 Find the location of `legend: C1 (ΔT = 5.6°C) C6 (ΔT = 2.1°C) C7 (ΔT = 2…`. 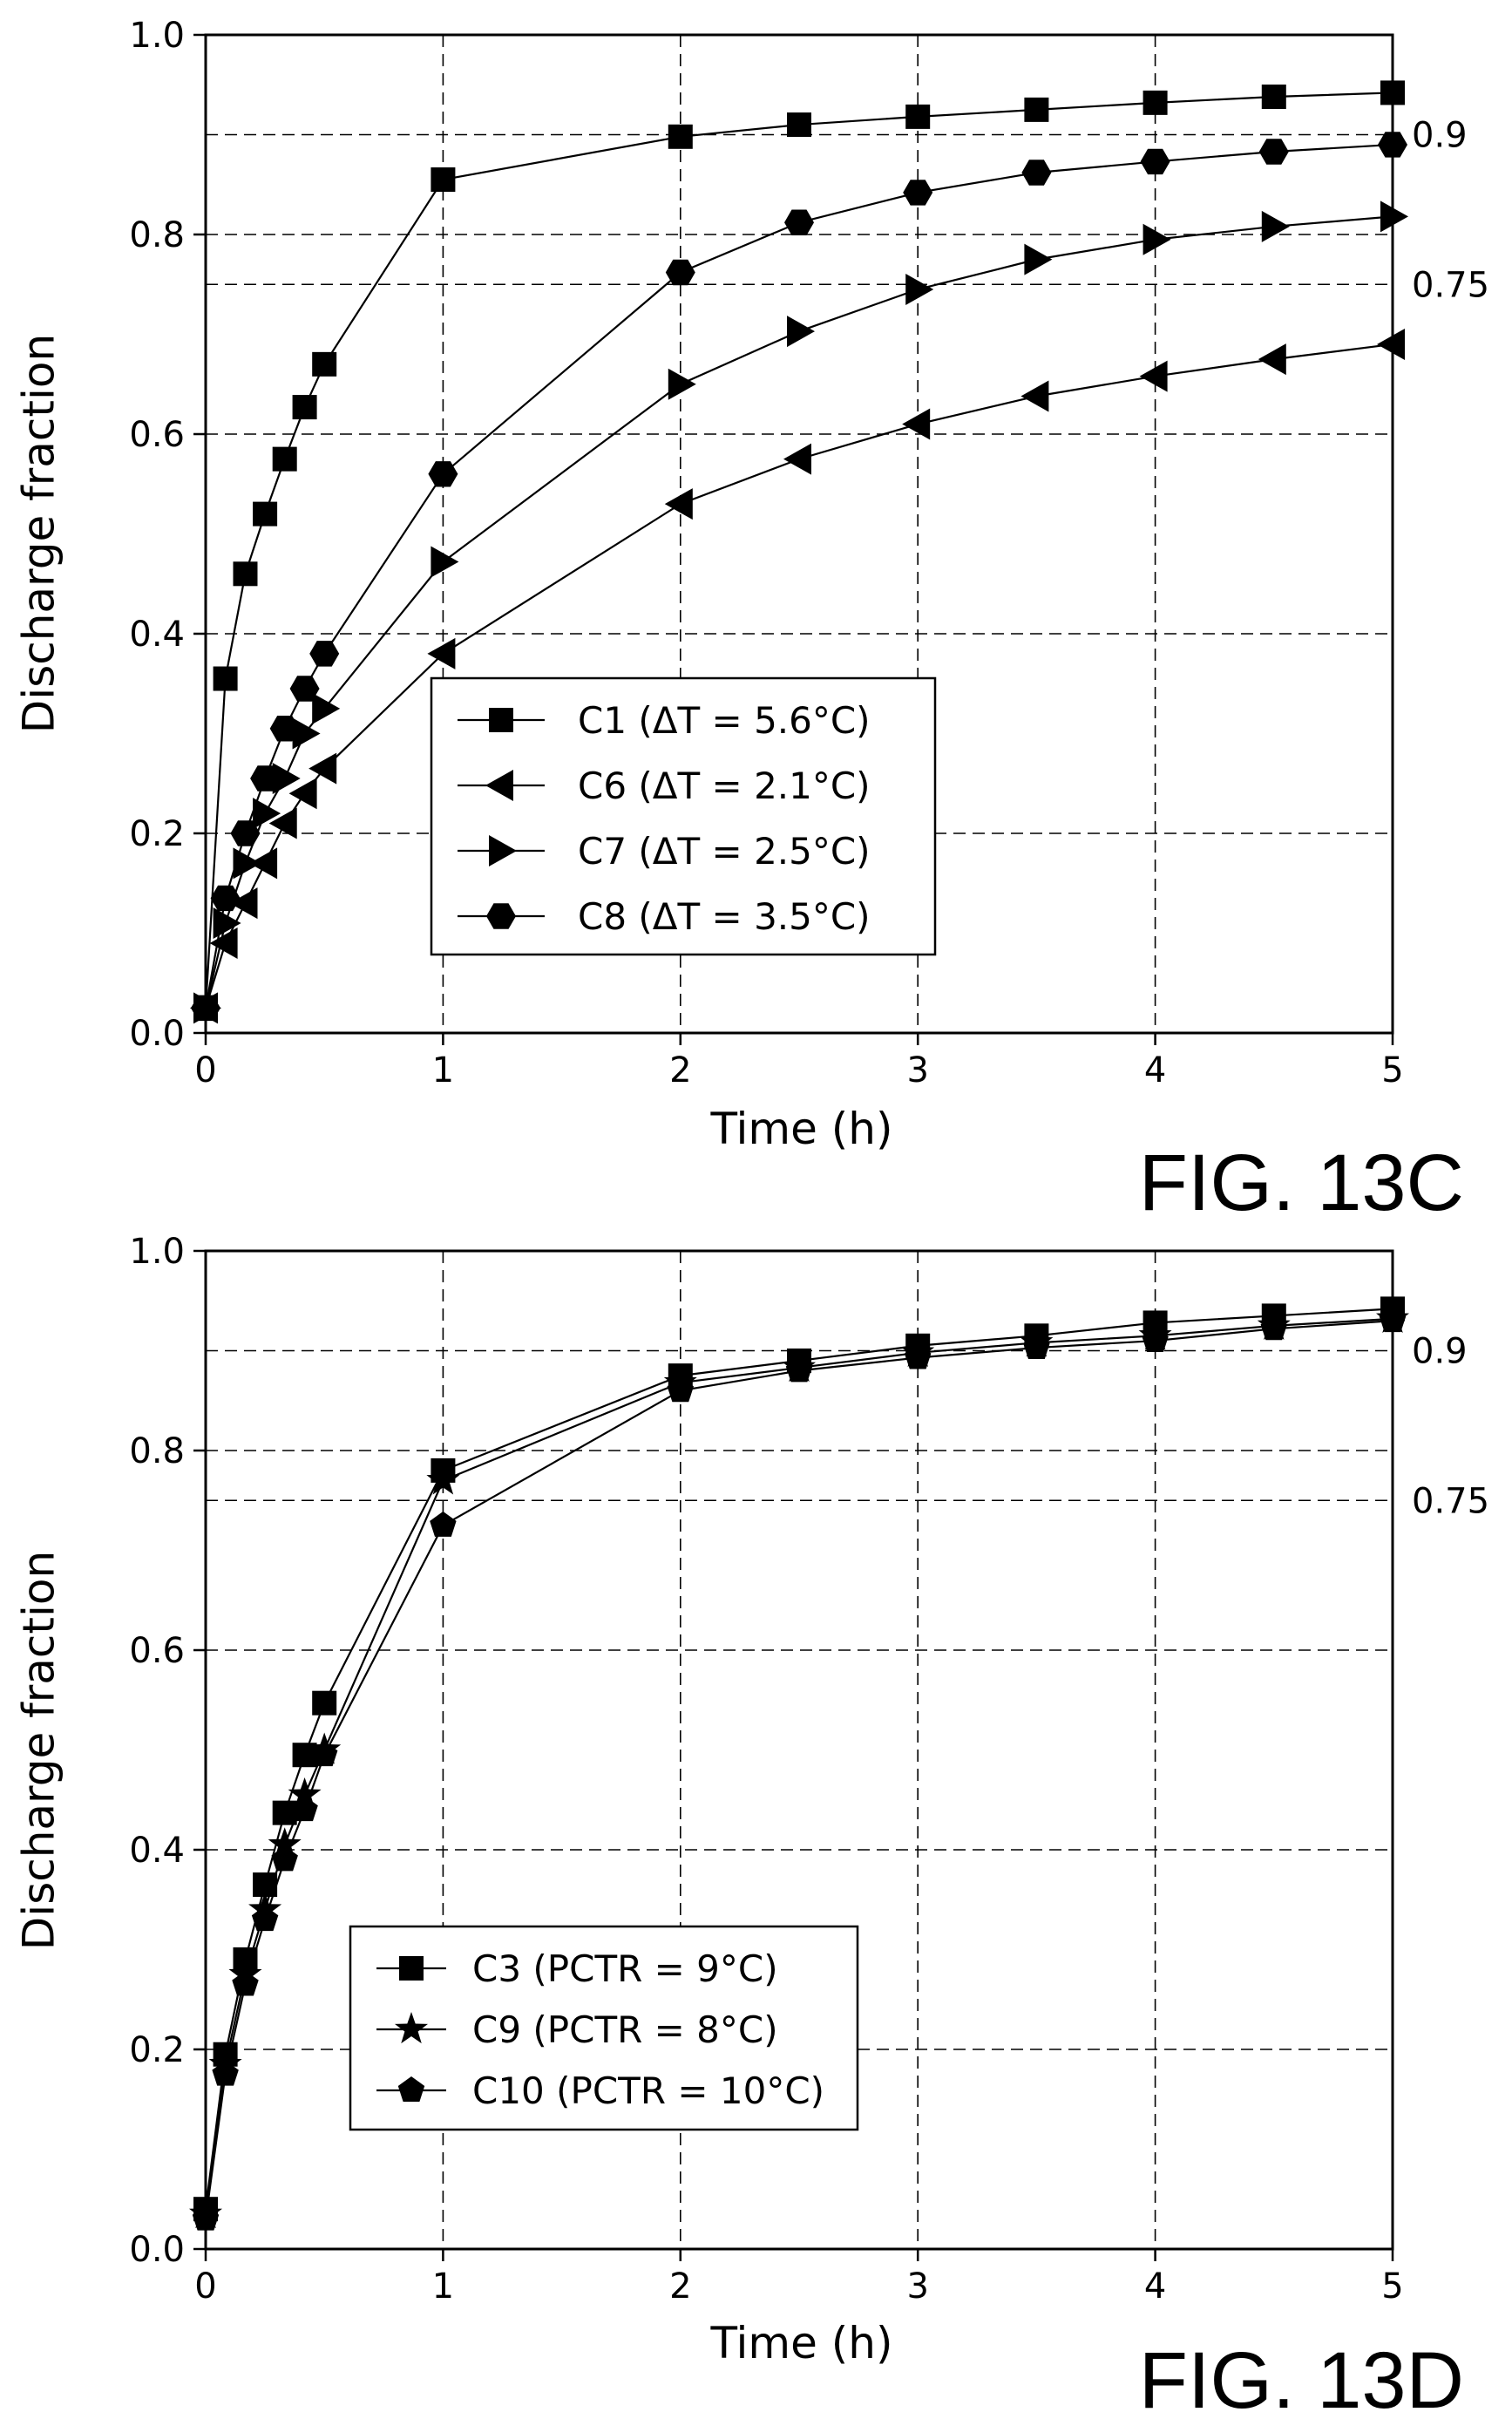

legend: C1 (ΔT = 5.6°C) C6 (ΔT = 2.1°C) C7 (ΔT = 2… is located at coordinates (683, 816).